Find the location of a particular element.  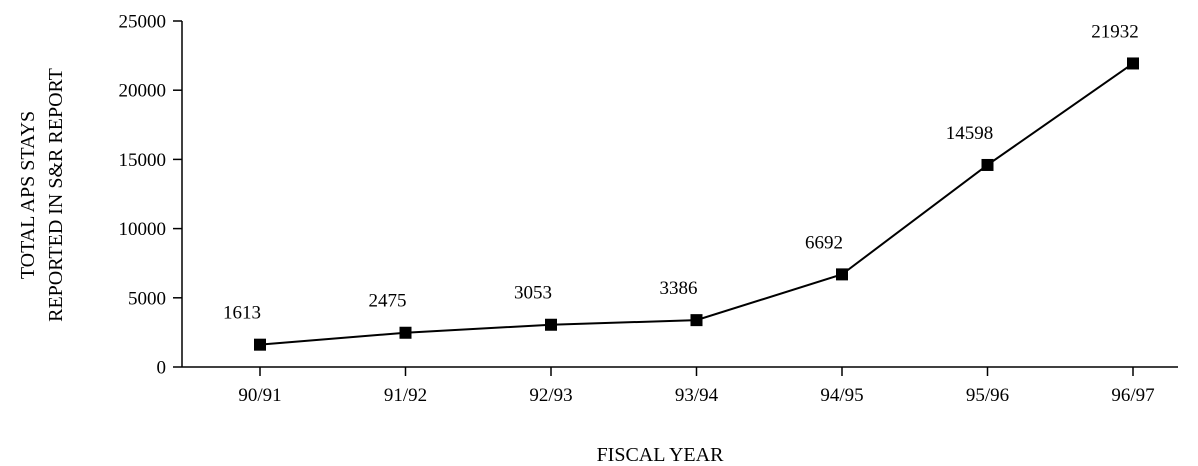

x-tick-label: 90/91 is located at coordinates (259, 395).